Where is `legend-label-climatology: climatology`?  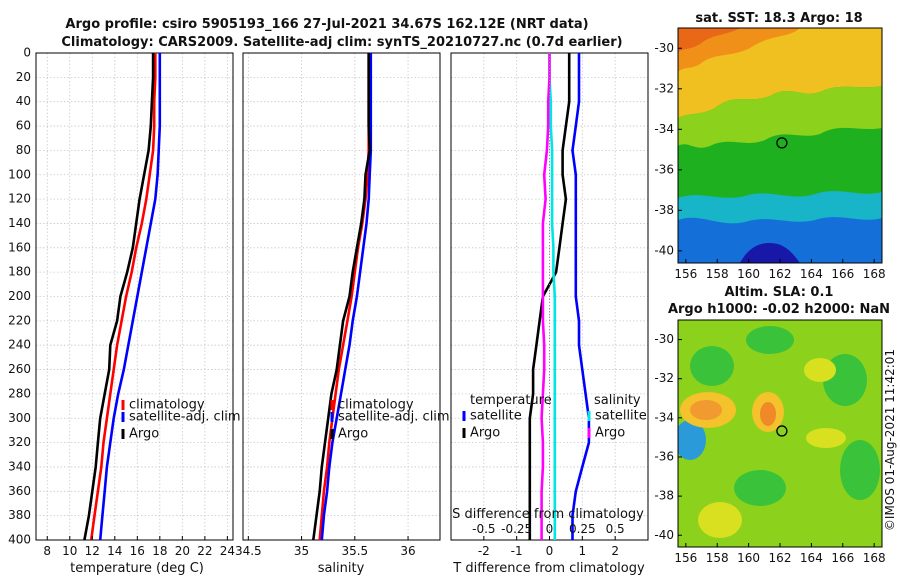
legend-label-climatology: climatology is located at coordinates (167, 405).